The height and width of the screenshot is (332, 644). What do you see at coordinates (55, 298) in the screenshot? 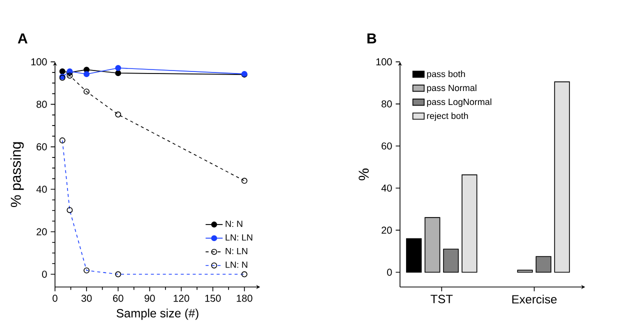
I see `x-tick-label: 0` at bounding box center [55, 298].